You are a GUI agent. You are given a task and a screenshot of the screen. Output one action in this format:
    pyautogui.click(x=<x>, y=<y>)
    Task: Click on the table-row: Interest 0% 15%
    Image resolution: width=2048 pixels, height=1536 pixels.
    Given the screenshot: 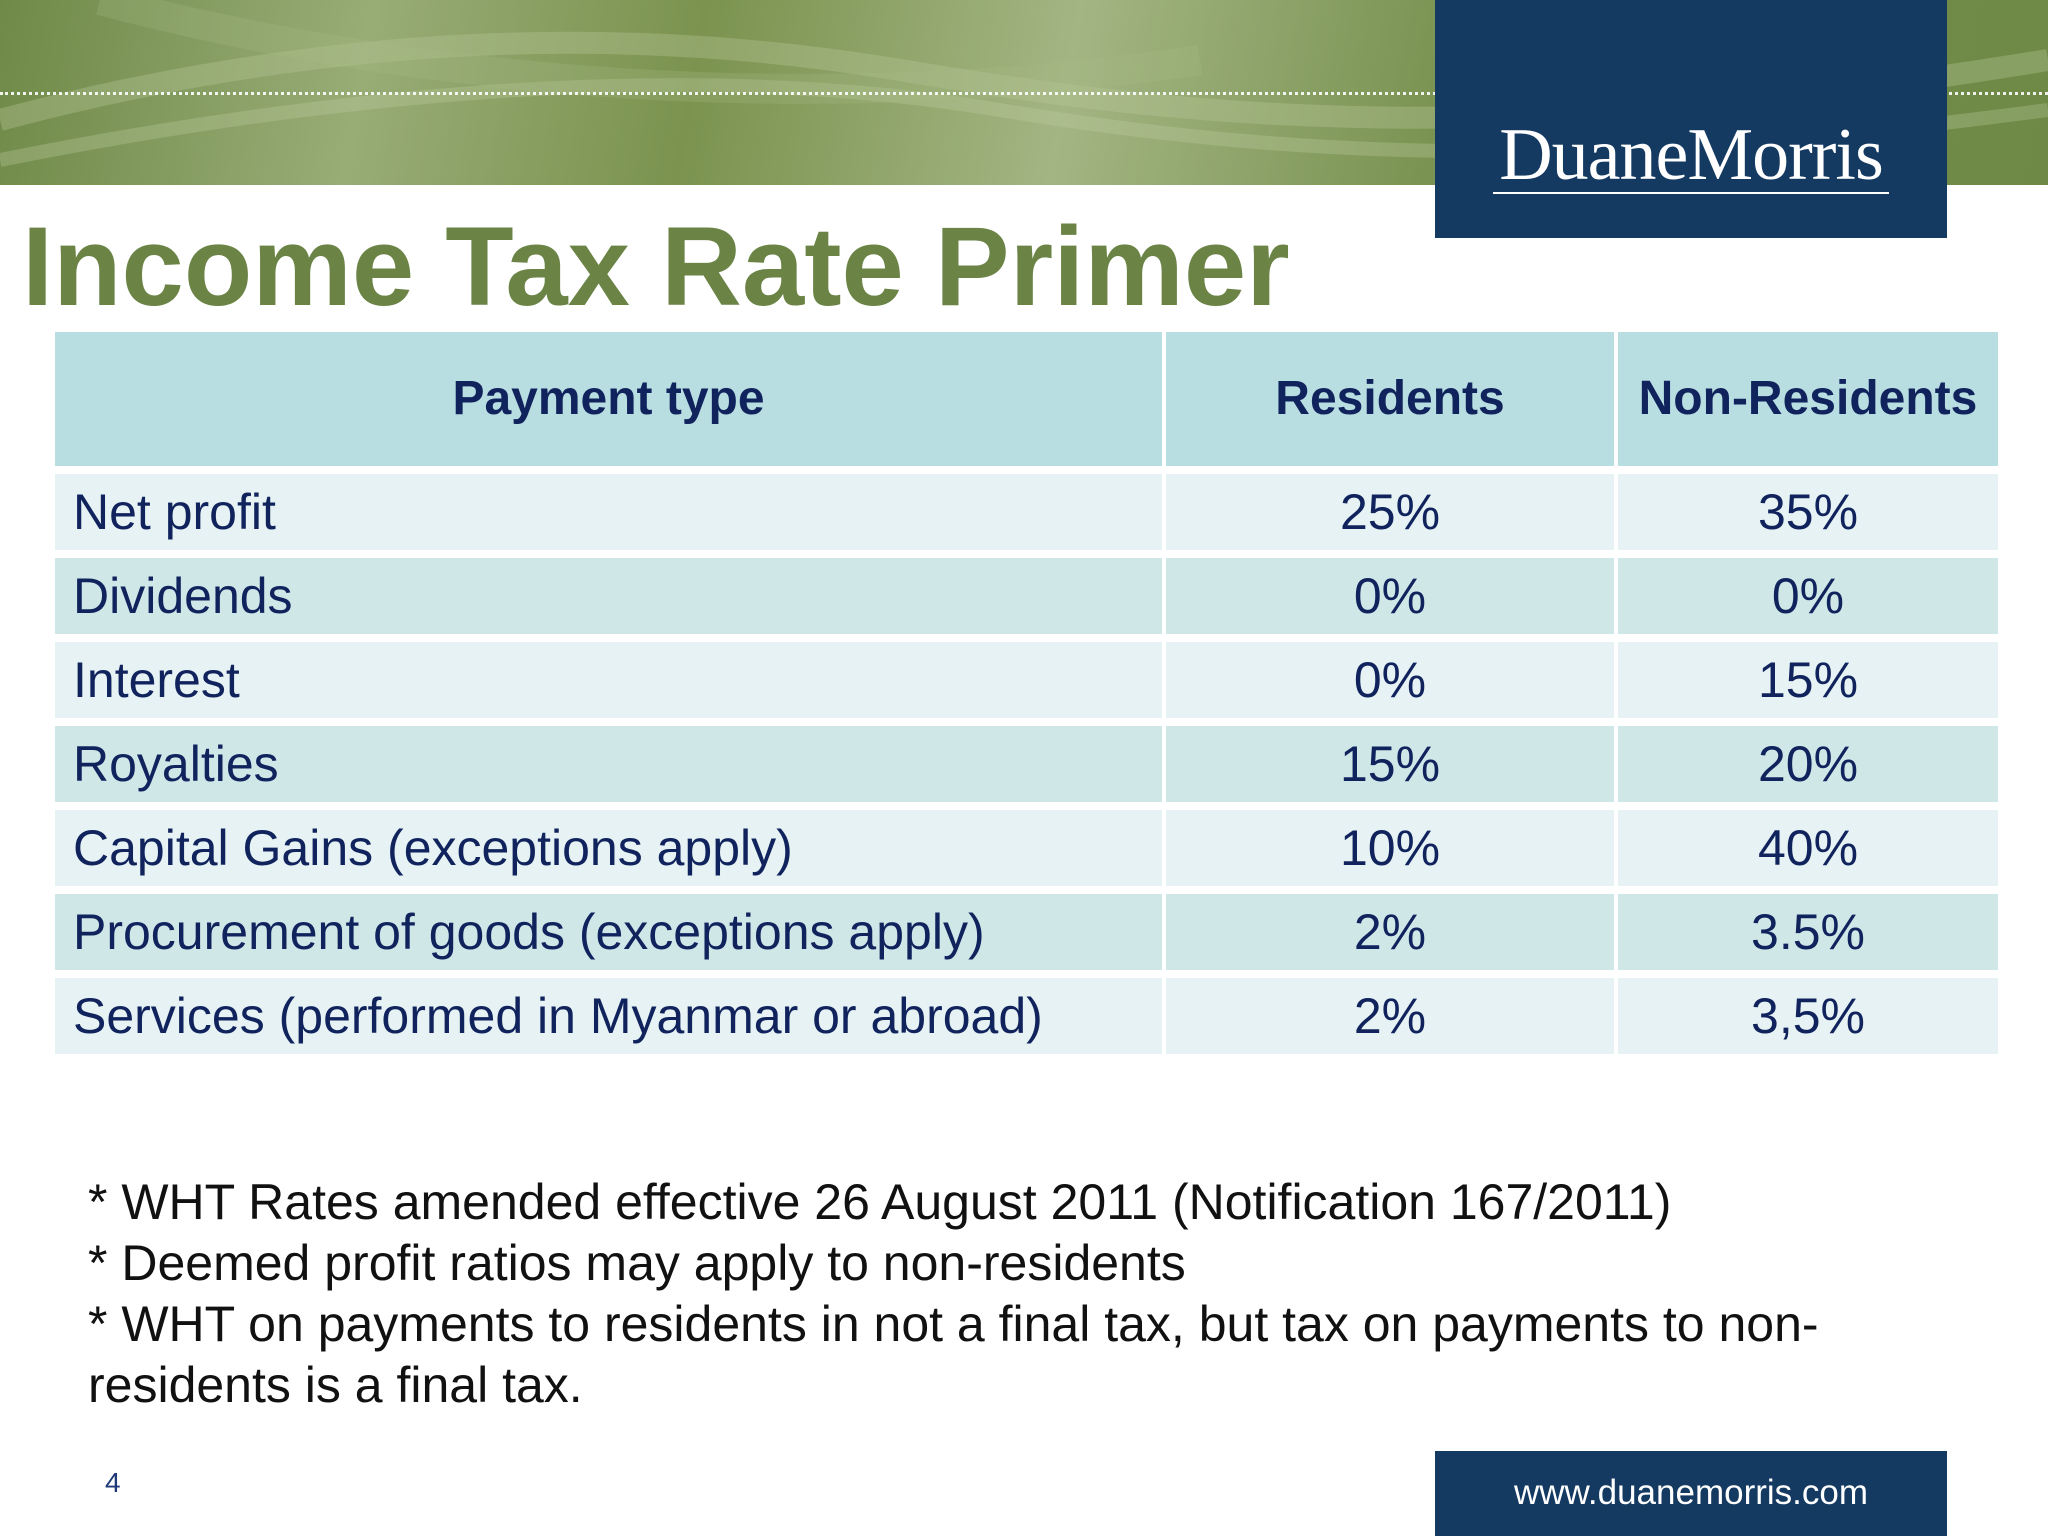 What is the action you would take?
    pyautogui.click(x=1026, y=680)
    